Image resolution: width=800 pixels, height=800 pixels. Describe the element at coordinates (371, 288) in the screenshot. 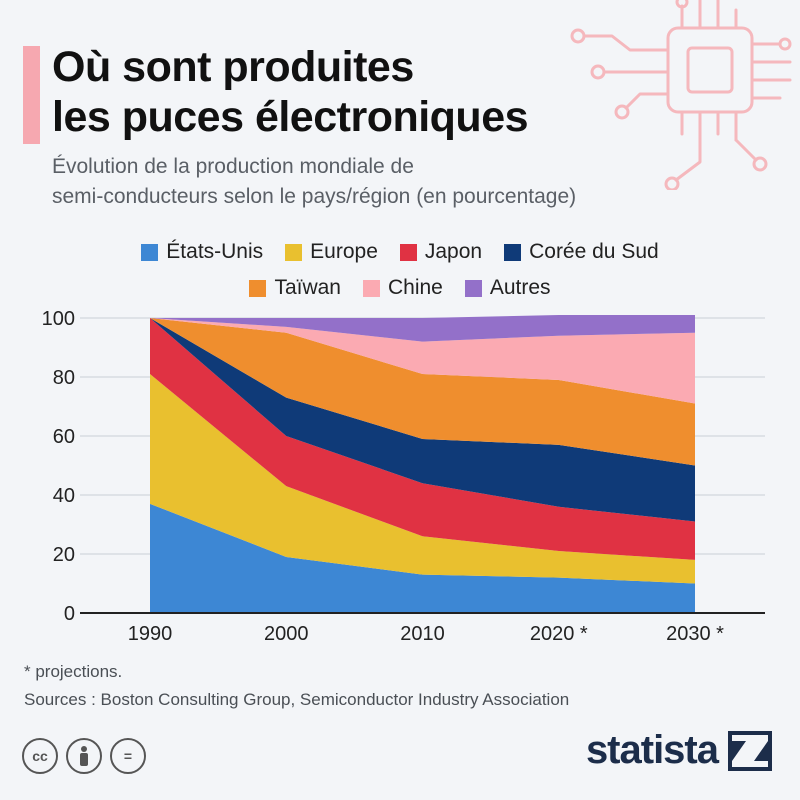

I see `legend-swatch-chine` at that location.